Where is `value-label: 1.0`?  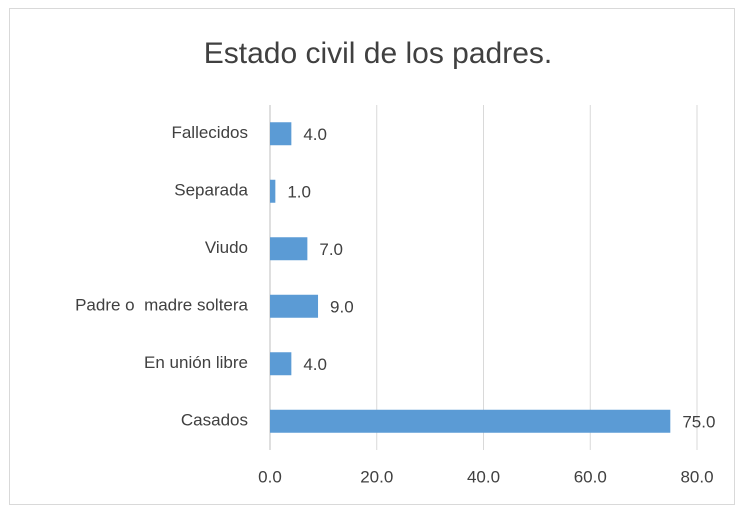
value-label: 1.0 is located at coordinates (299, 192).